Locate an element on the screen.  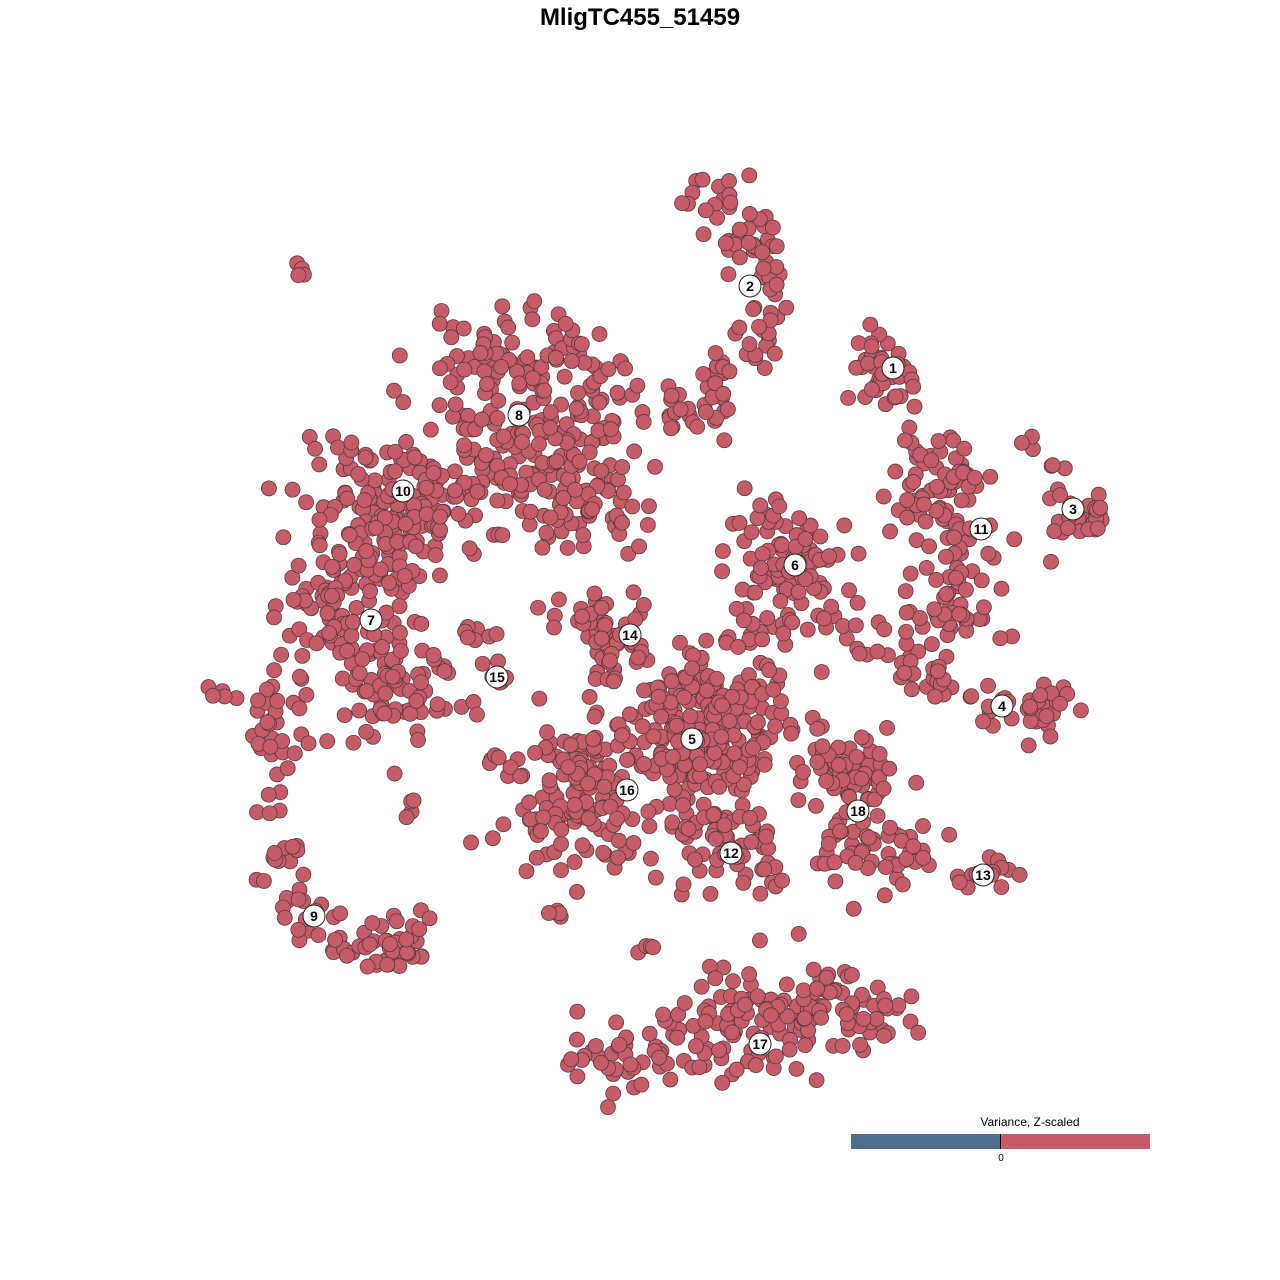
color-scale-negative is located at coordinates (925, 1141).